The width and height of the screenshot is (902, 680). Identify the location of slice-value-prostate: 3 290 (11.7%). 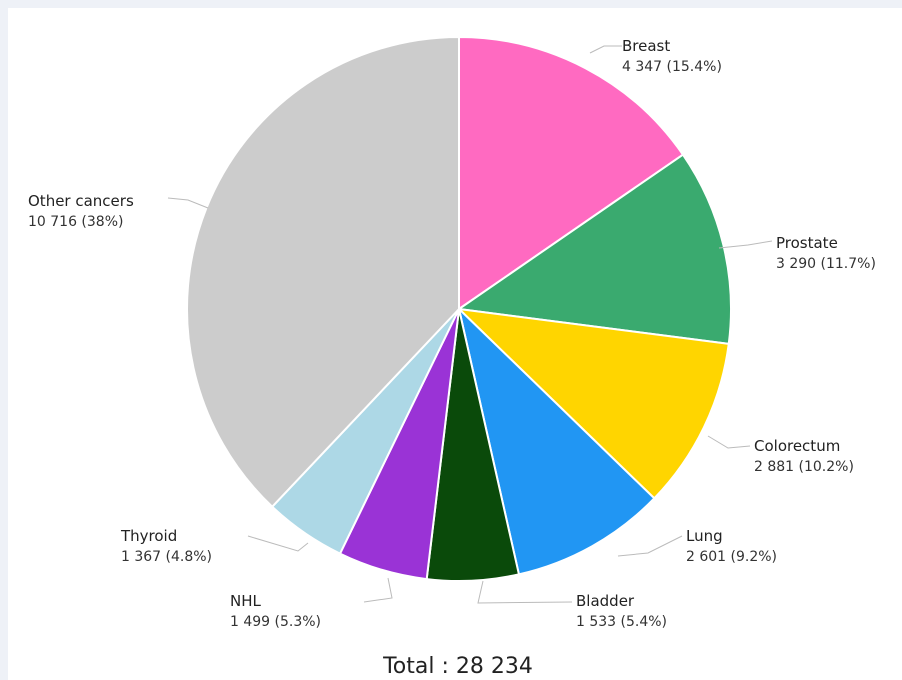
(826, 264).